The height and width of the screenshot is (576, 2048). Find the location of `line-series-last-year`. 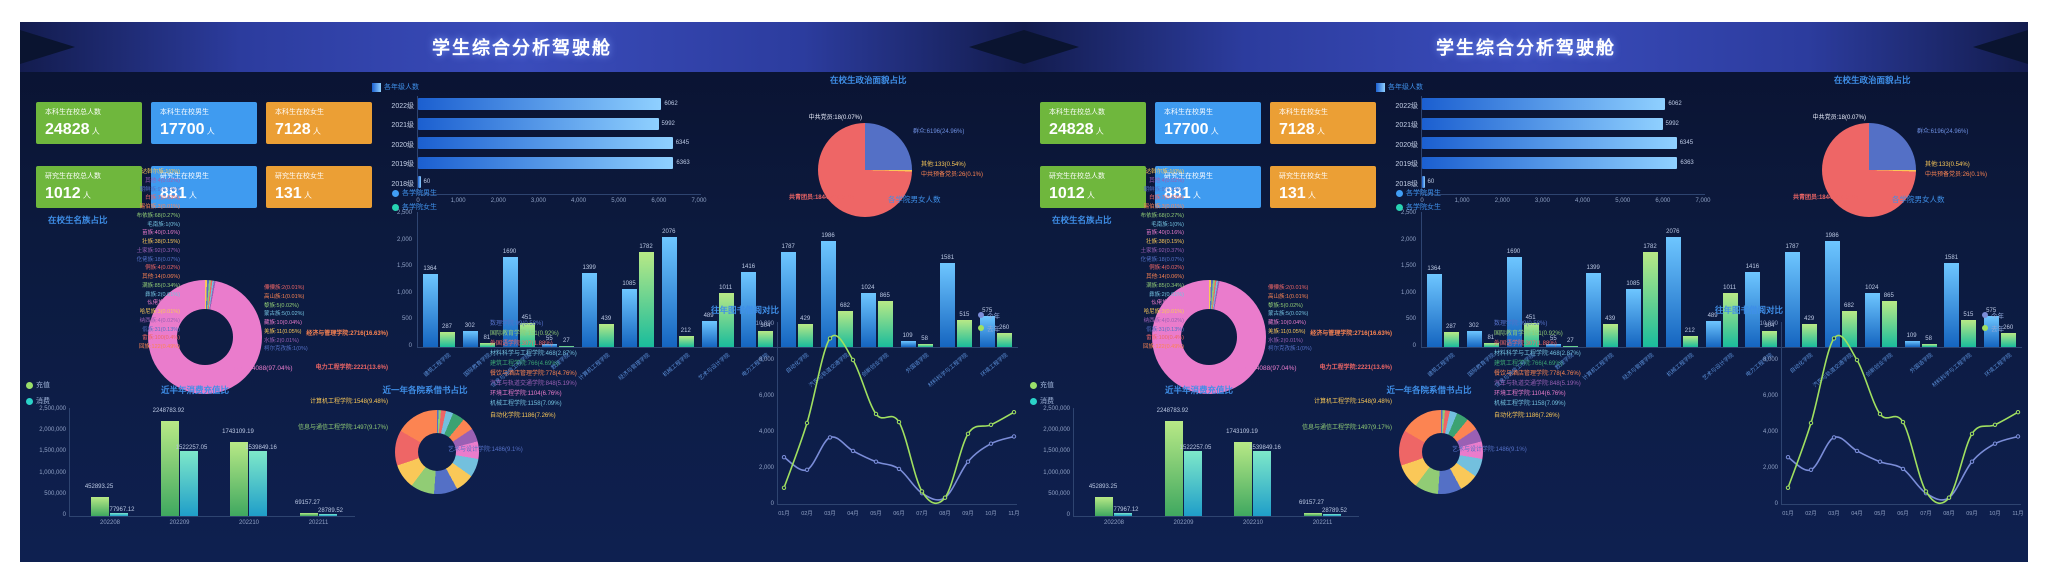

line-series-last-year is located at coordinates (899, 419).